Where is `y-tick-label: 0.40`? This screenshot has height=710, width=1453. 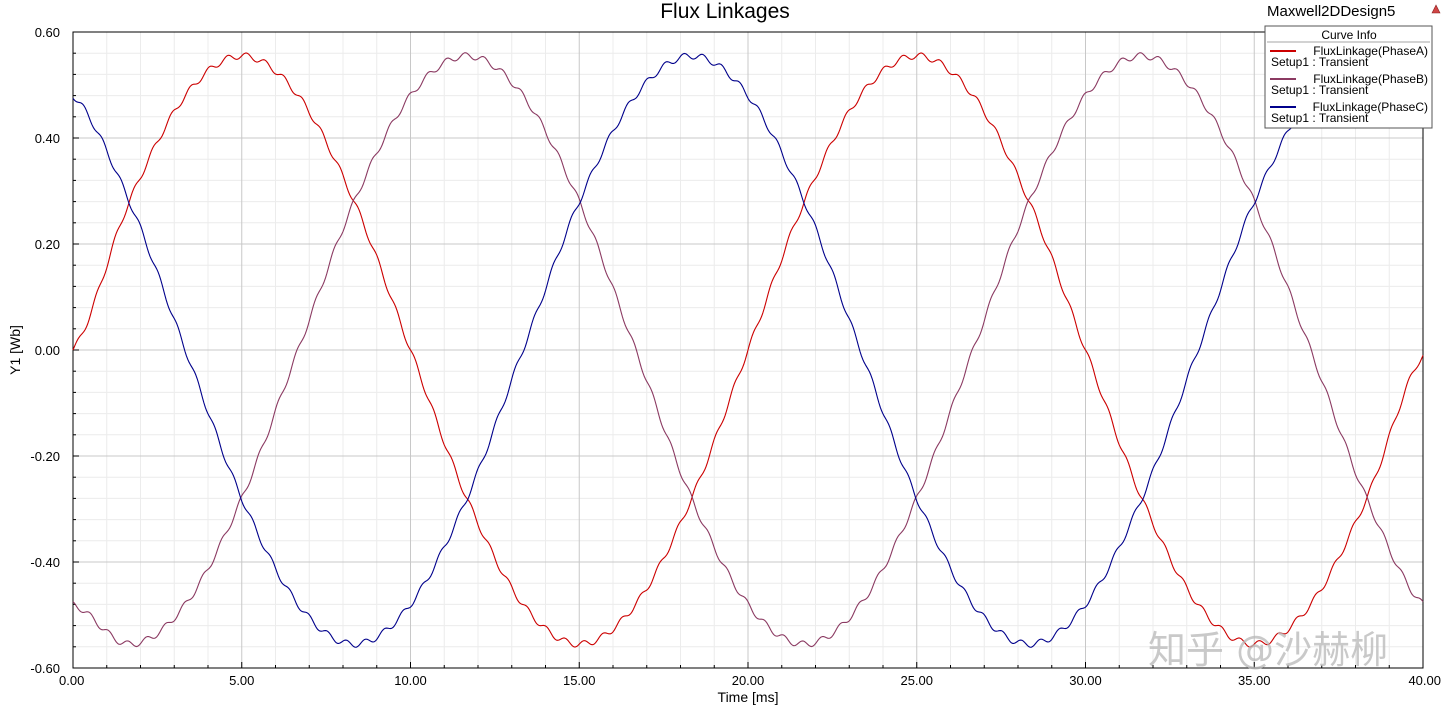
y-tick-label: 0.40 is located at coordinates (47, 138).